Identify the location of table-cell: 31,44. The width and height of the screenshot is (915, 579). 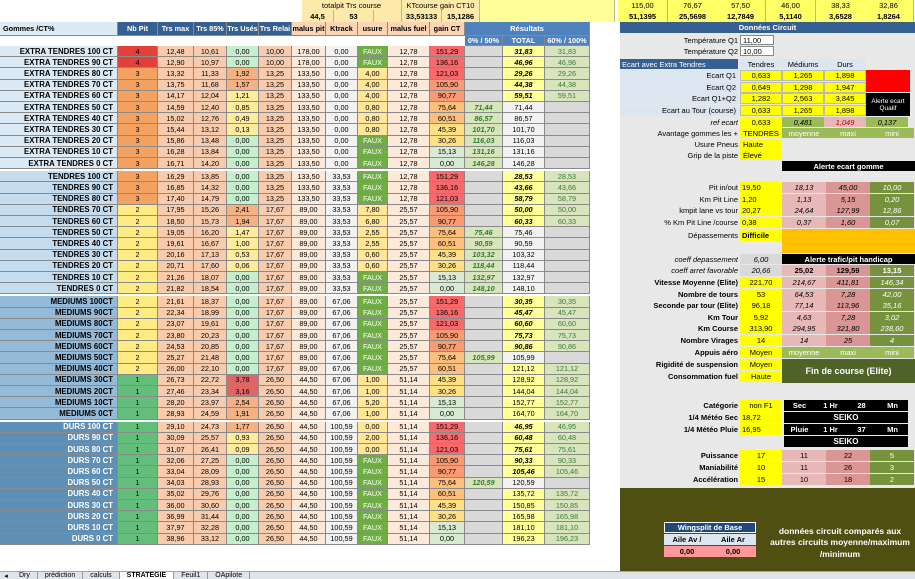
(210, 517).